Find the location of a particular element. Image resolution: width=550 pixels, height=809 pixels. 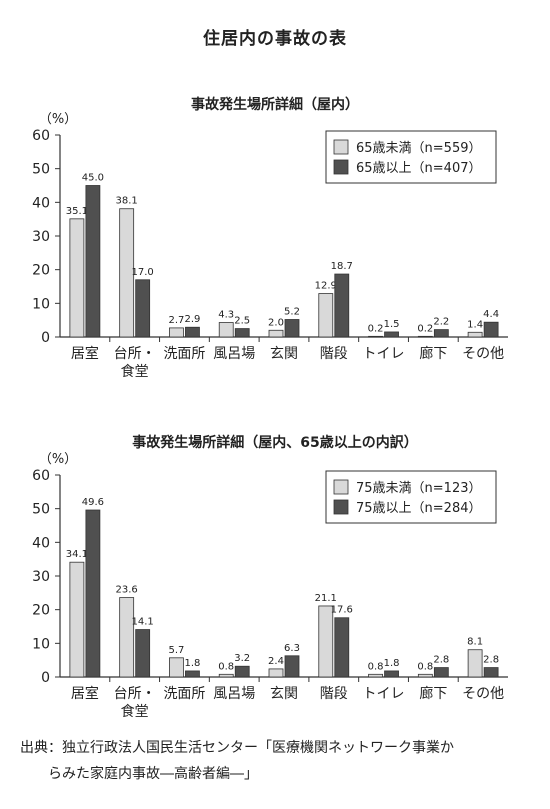

bar-value-label: 1.4 is located at coordinates (475, 324).